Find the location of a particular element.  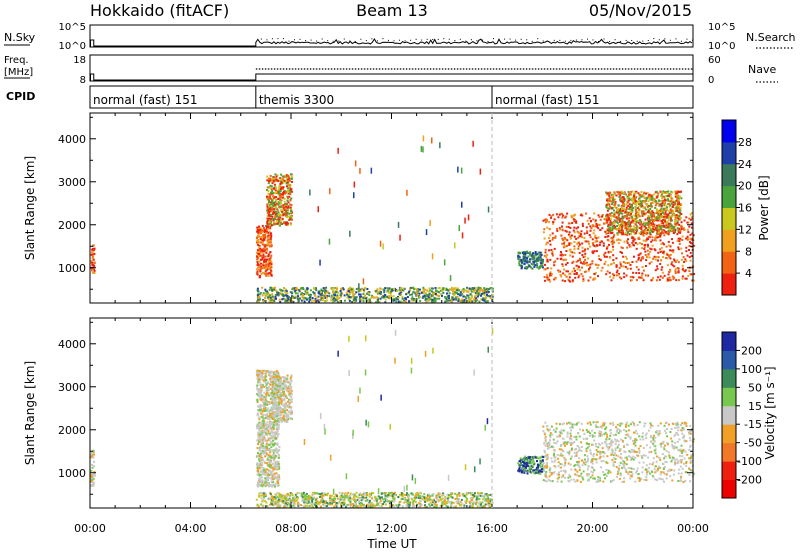

colorbar-tick-label: 20 is located at coordinates (745, 186).